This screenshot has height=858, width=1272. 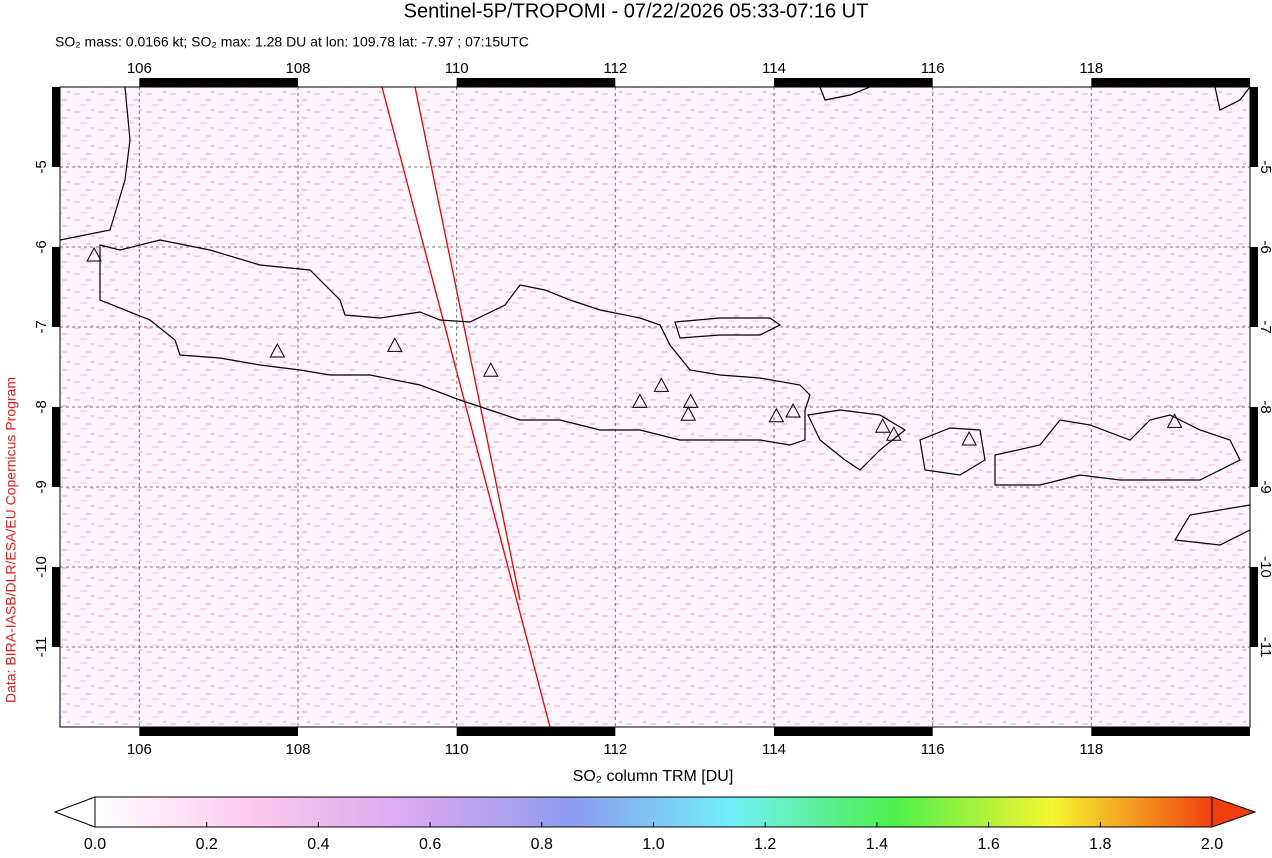 What do you see at coordinates (1212, 844) in the screenshot?
I see `colorbar-tick-label: 2.0` at bounding box center [1212, 844].